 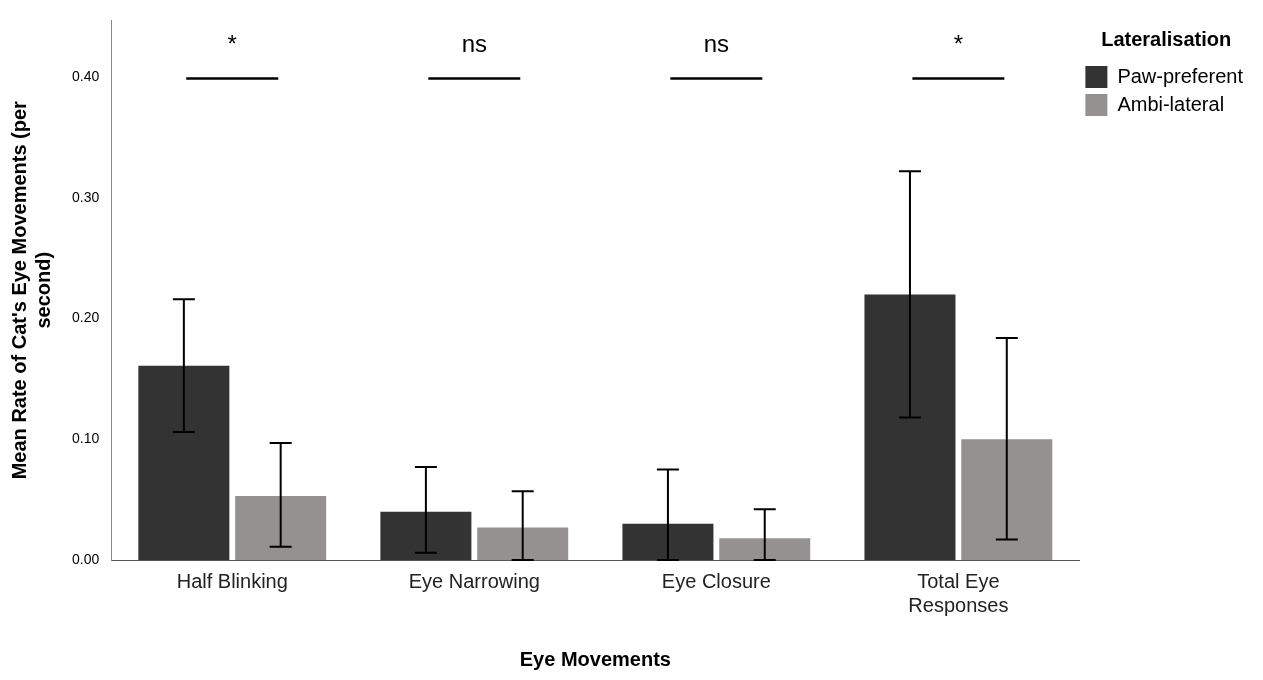 What do you see at coordinates (1180, 75) in the screenshot?
I see `legend-label: Paw-preferent` at bounding box center [1180, 75].